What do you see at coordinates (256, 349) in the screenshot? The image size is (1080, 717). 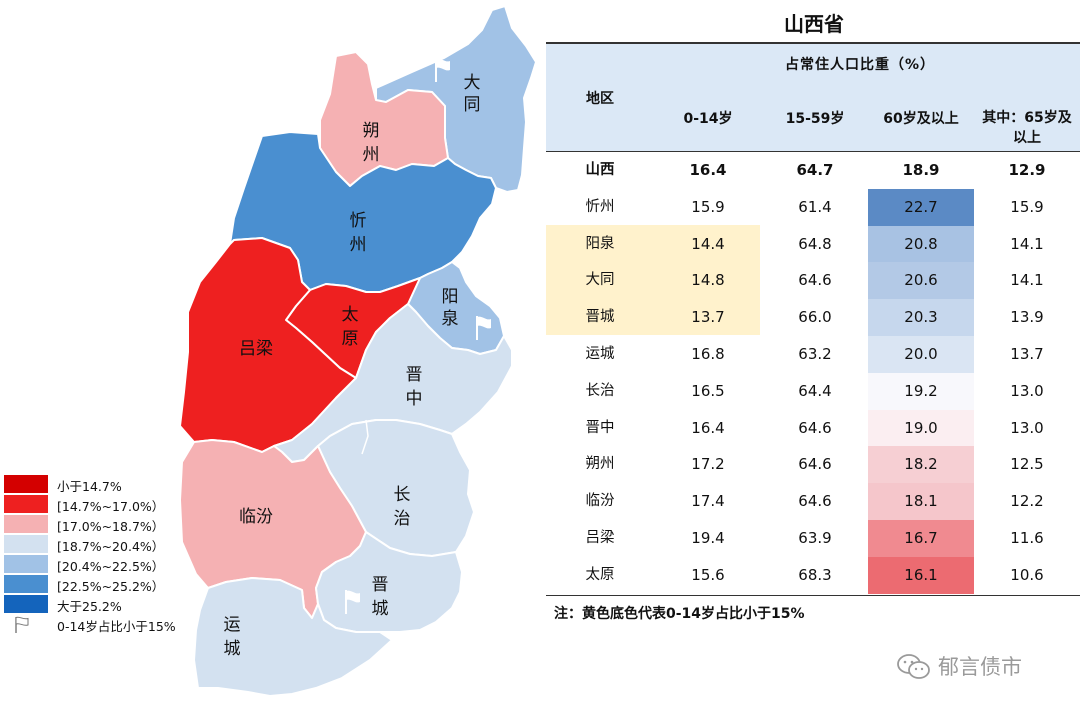 I see `city-label-lvliang: 吕梁` at bounding box center [256, 349].